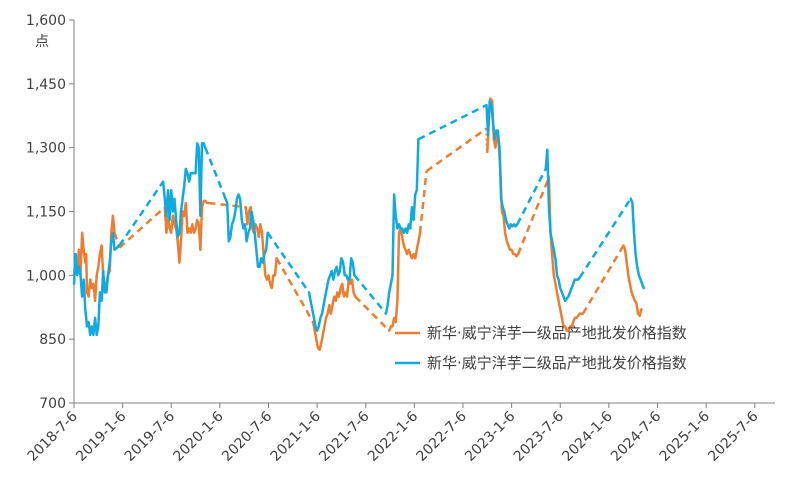  I want to click on y-tick-label: 1,600, so click(46, 21).